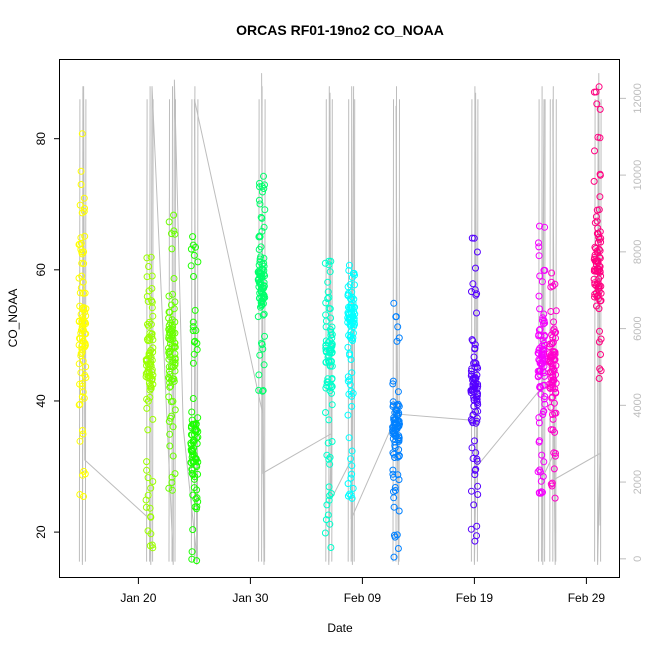  Describe the element at coordinates (340, 30) in the screenshot. I see `chart-title: ORCAS RF01-19no2 CO_NOAA` at that location.